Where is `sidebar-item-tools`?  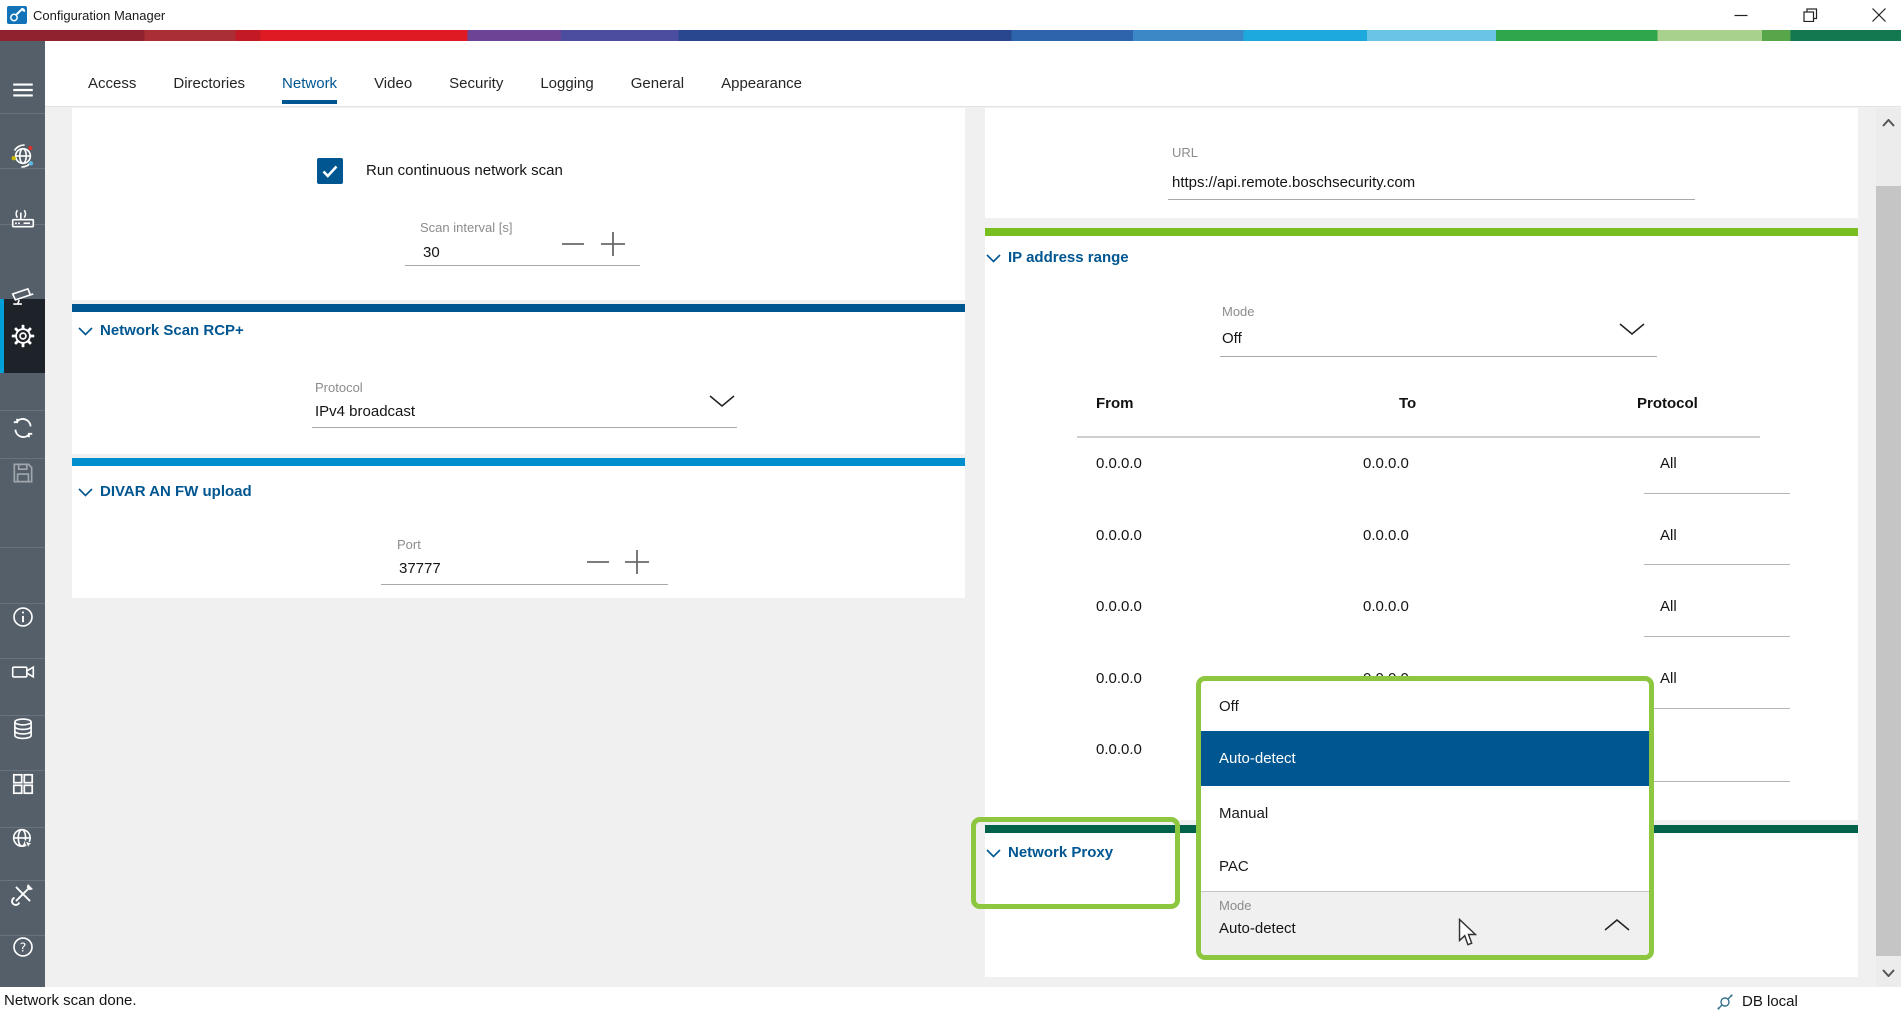
sidebar-item-tools is located at coordinates (22, 894).